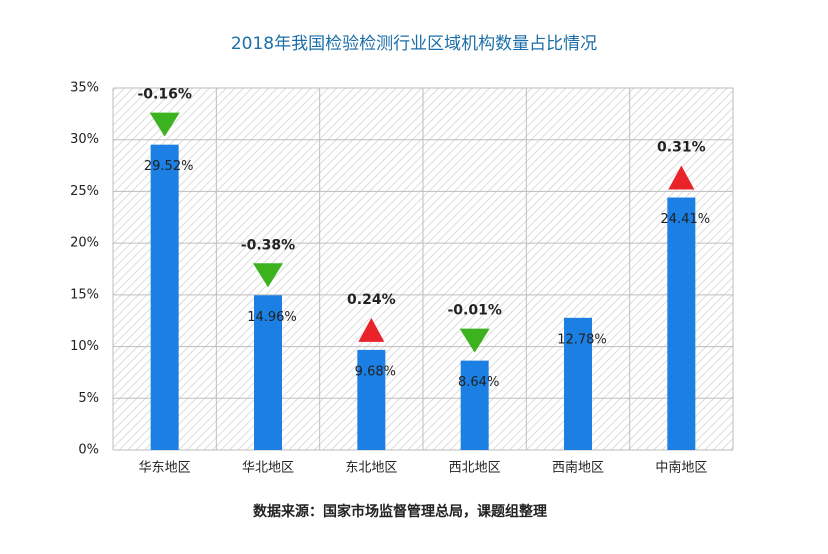  Describe the element at coordinates (165, 468) in the screenshot. I see `x-tick-label: 华东地区` at that location.